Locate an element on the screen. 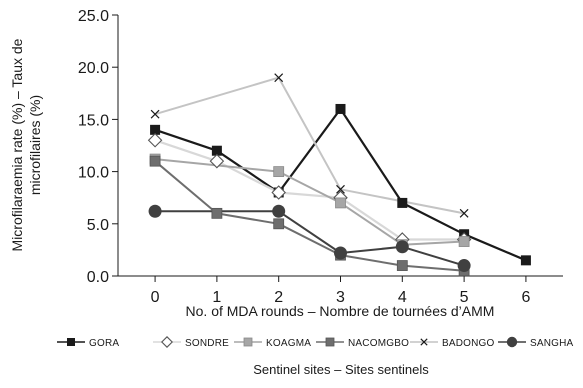 This screenshot has height=388, width=583. x-tick-label: 5 is located at coordinates (464, 297).